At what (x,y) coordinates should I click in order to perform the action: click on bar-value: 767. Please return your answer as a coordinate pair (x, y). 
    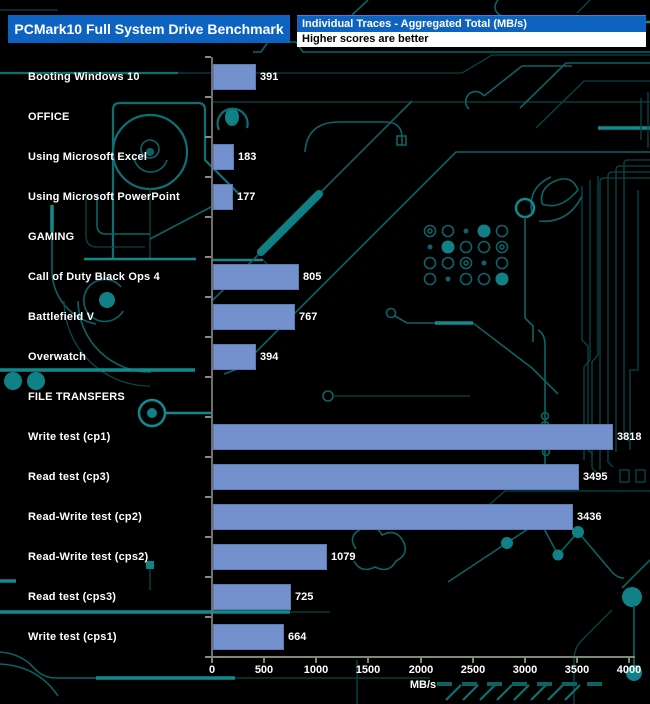
    Looking at the image, I should click on (308, 317).